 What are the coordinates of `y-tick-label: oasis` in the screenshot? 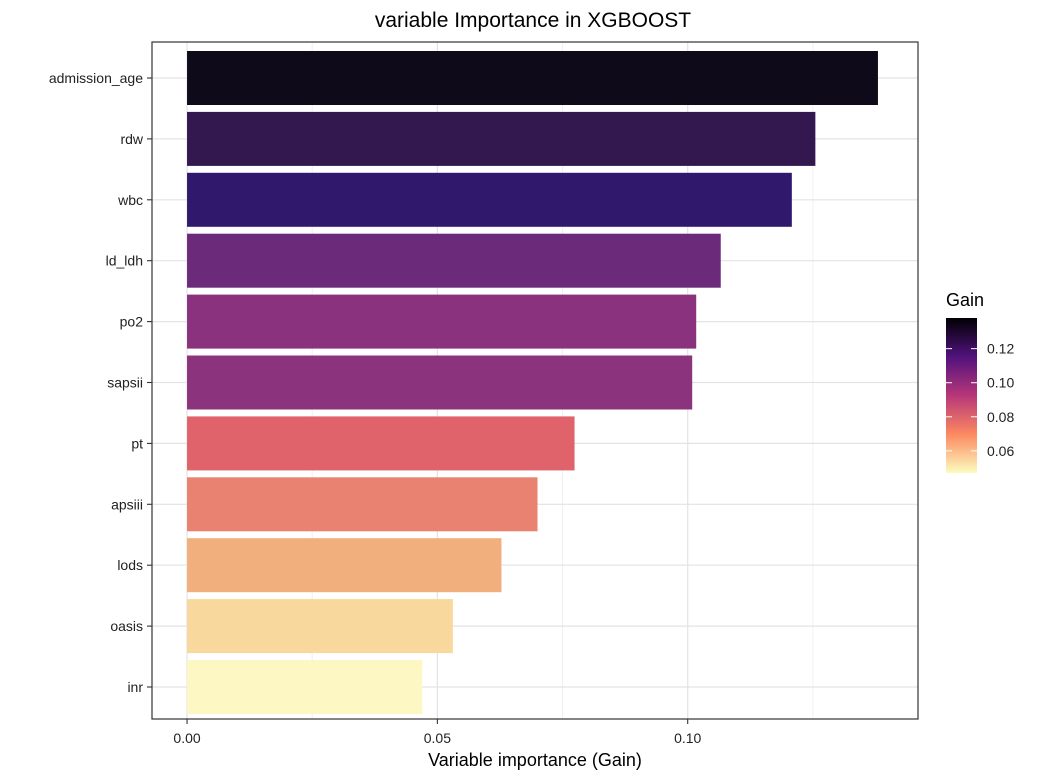 It's located at (126, 626).